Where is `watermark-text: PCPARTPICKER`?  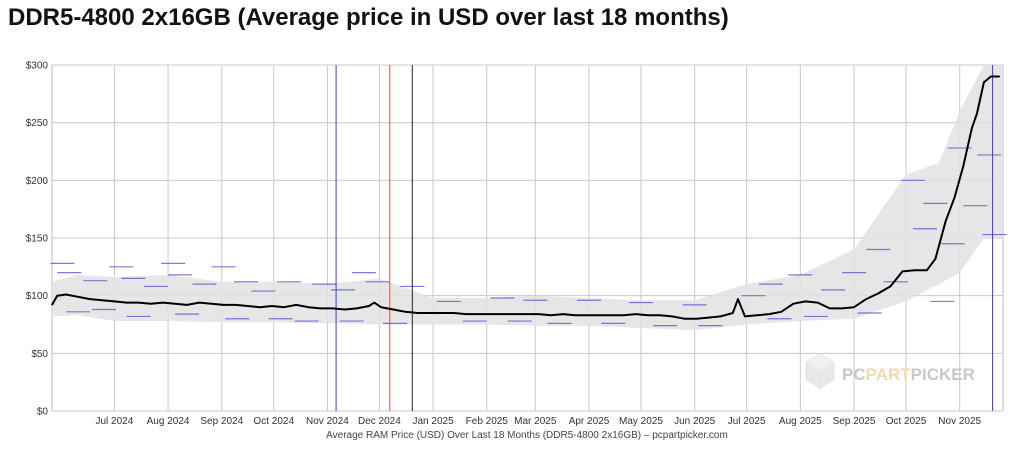 watermark-text: PCPARTPICKER is located at coordinates (908, 374).